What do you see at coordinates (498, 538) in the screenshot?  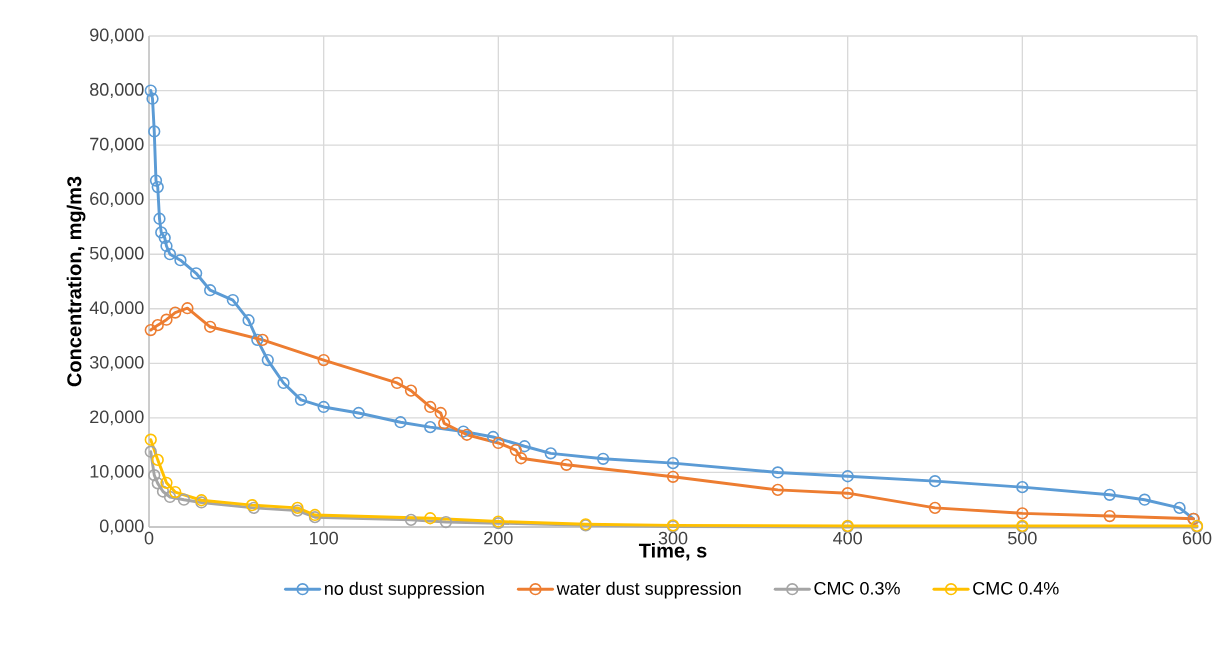 I see `x-tick-label: 200` at bounding box center [498, 538].